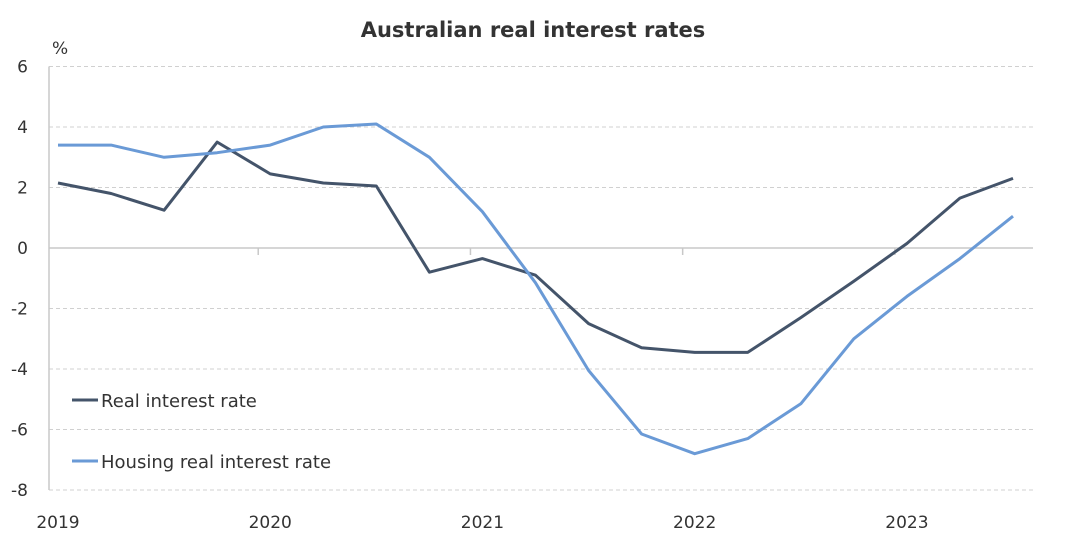 The height and width of the screenshot is (555, 1065). I want to click on y-axis-unit-label: %, so click(60, 49).